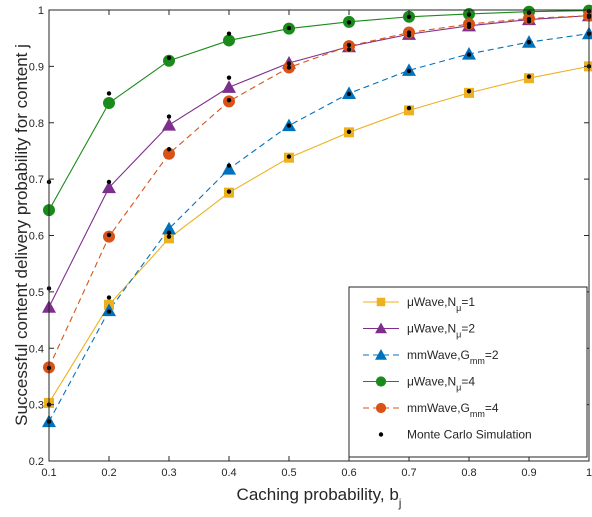  Describe the element at coordinates (36, 293) in the screenshot. I see `y-tick-label: 0.5` at that location.